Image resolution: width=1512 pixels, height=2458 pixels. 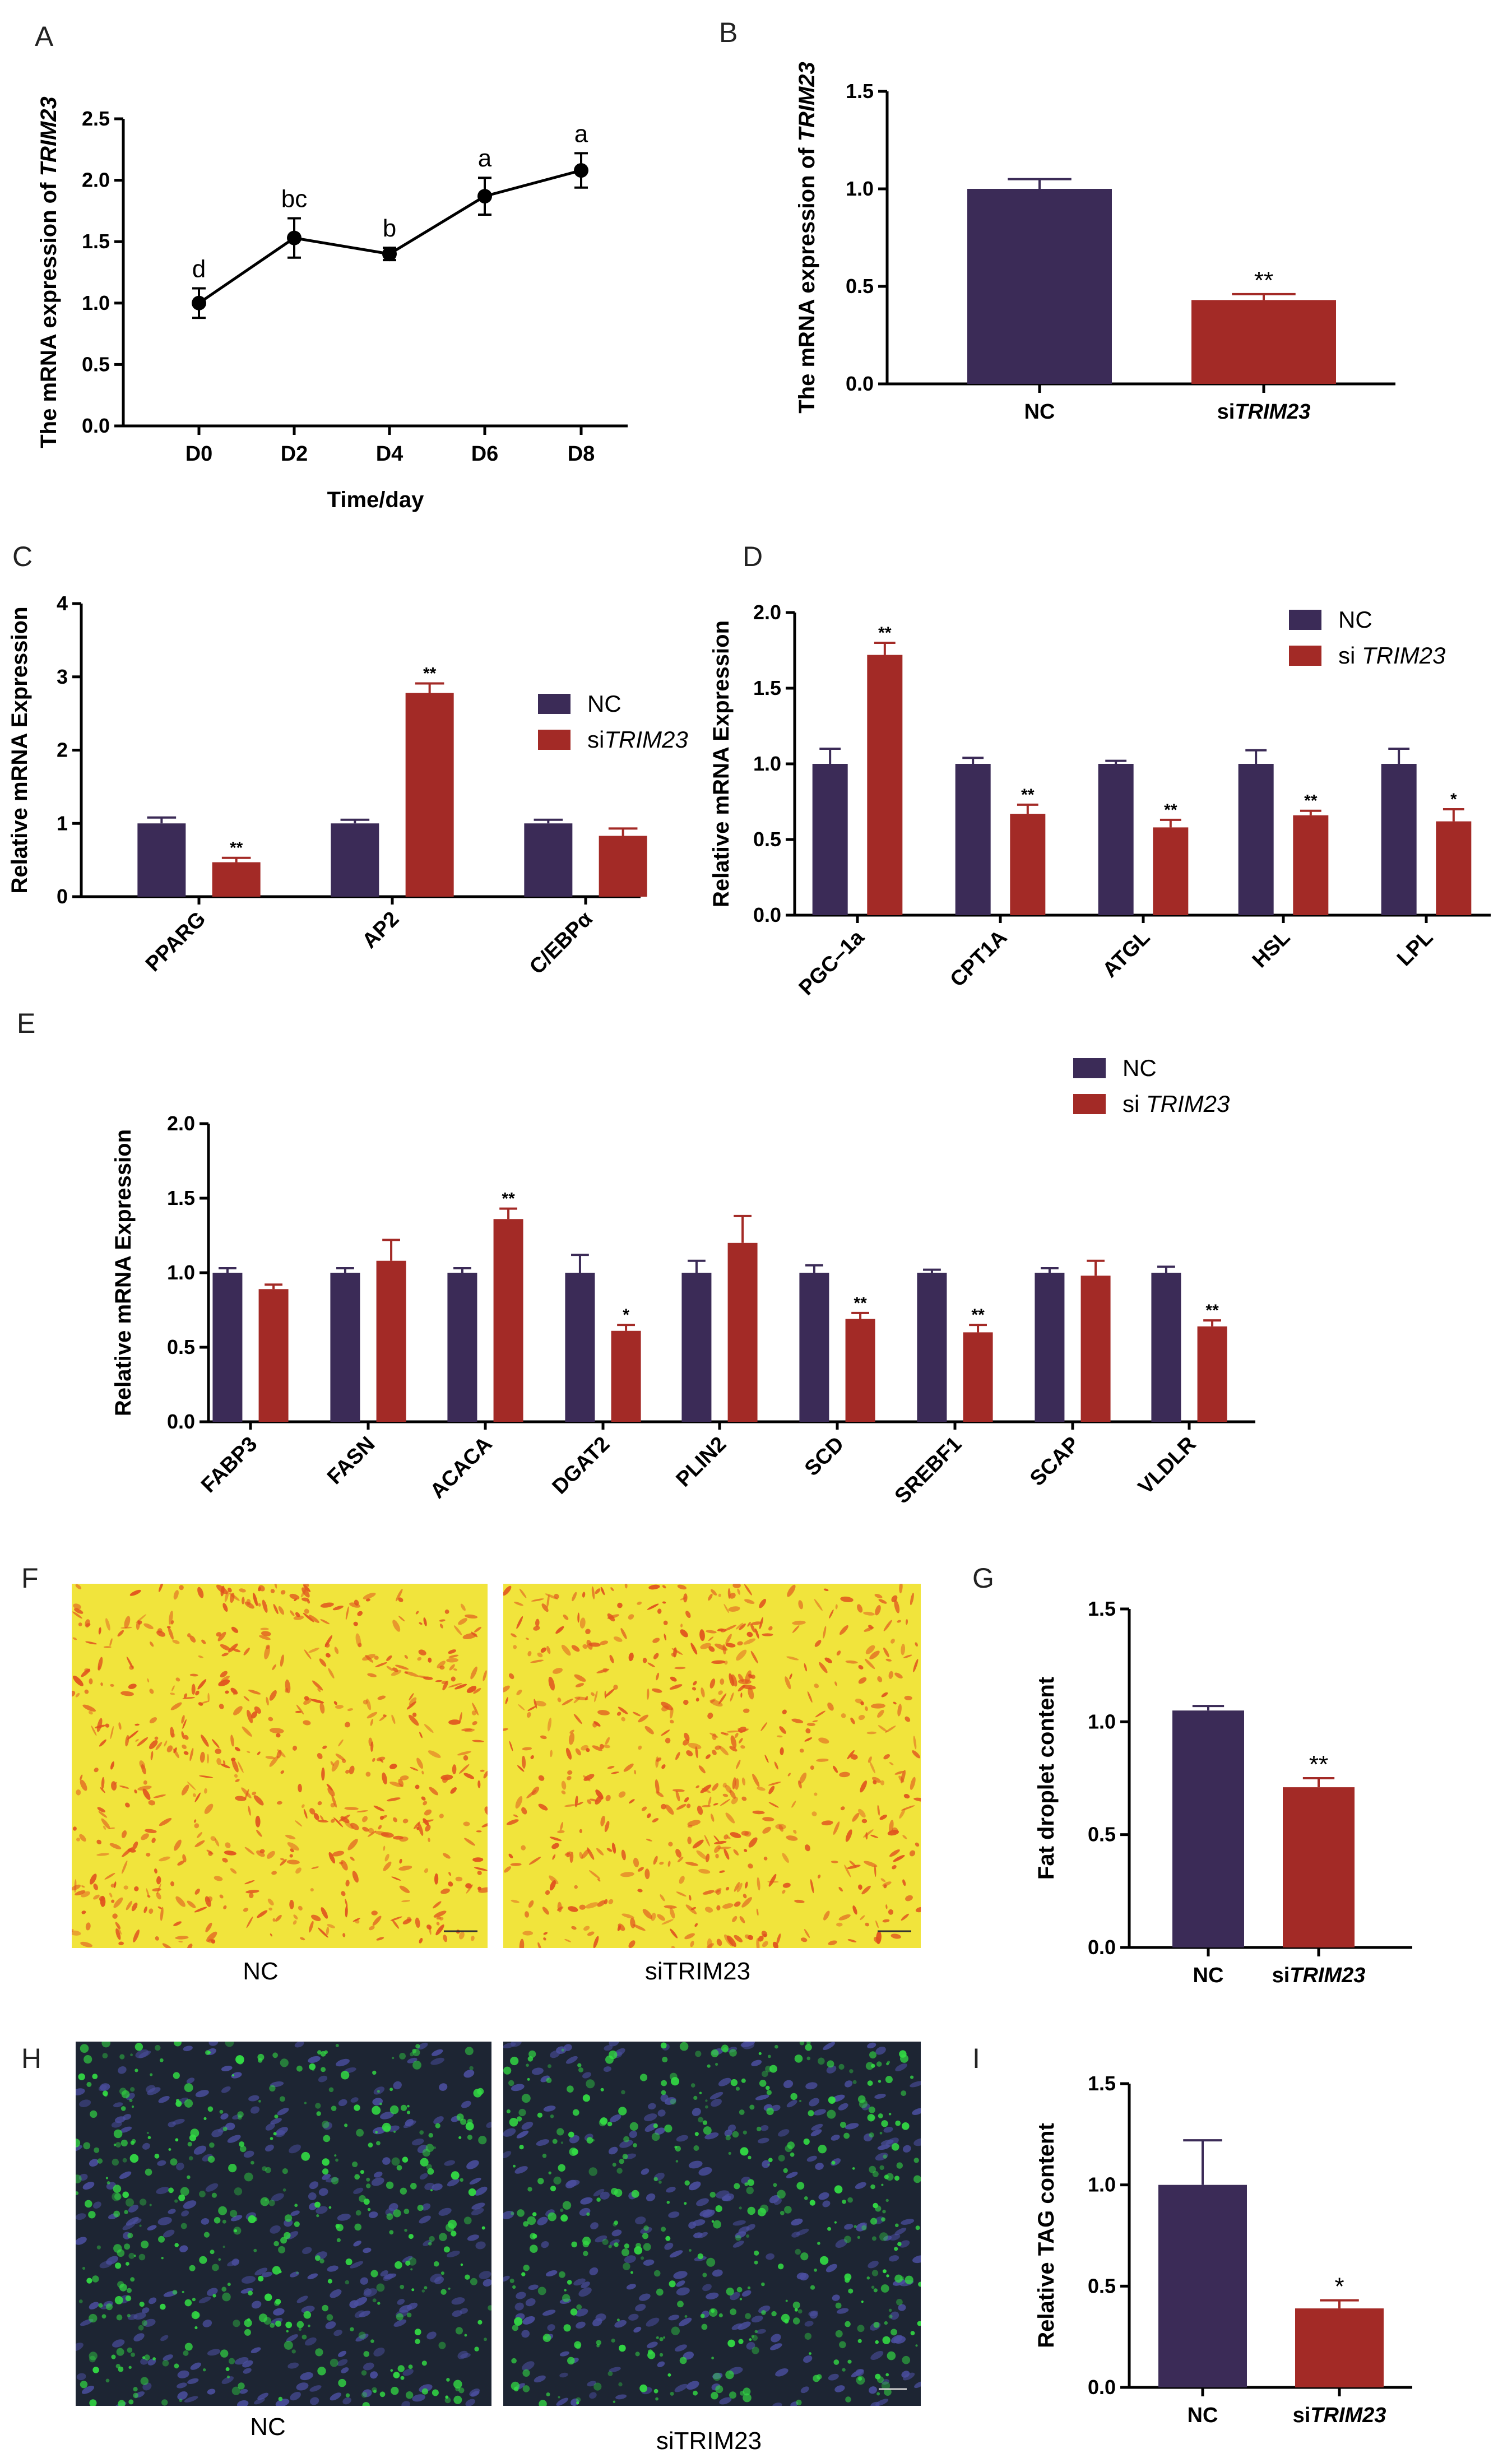 What do you see at coordinates (1319, 1867) in the screenshot?
I see `bar-g` at bounding box center [1319, 1867].